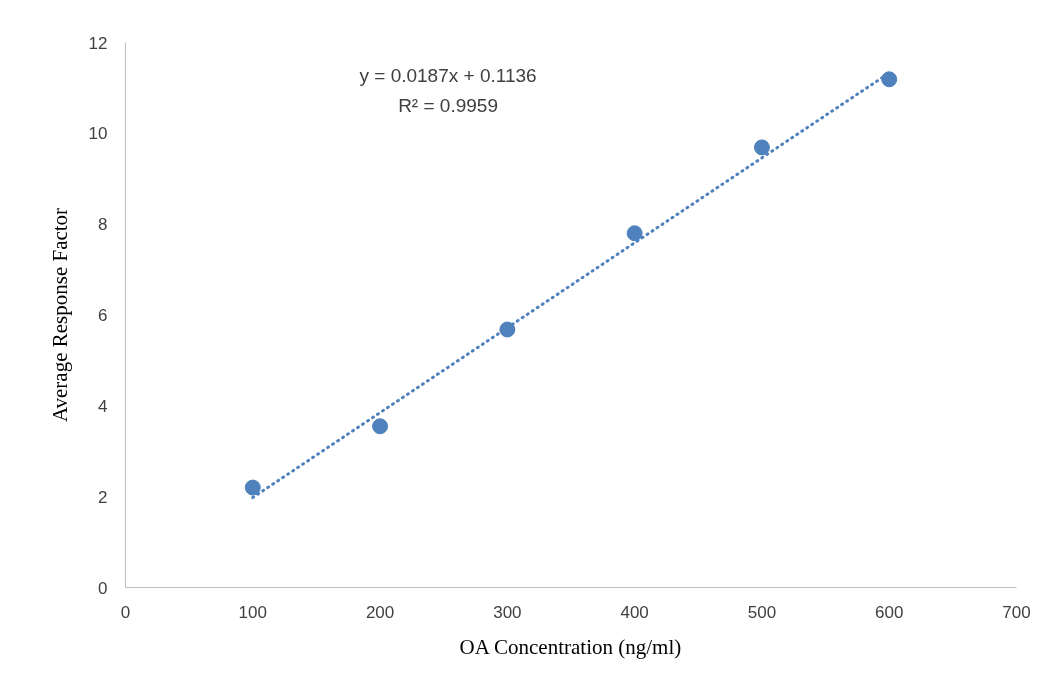 Image resolution: width=1054 pixels, height=696 pixels. I want to click on x-tick-label: 600, so click(889, 612).